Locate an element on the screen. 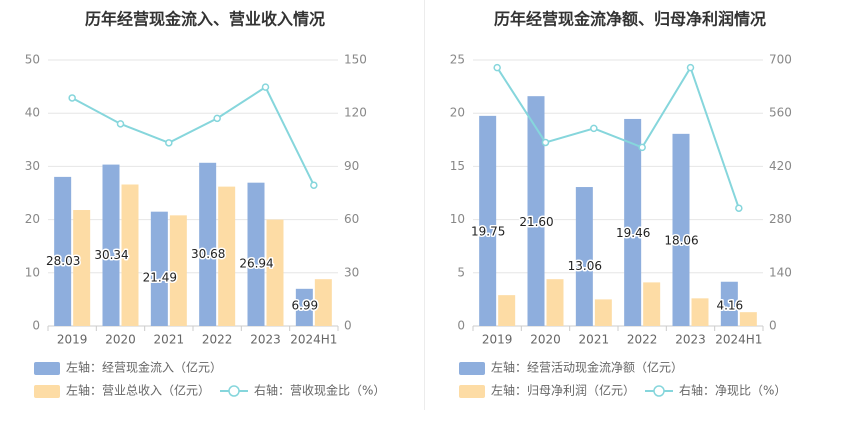  right-axis-tick-label: 420 is located at coordinates (780, 166).